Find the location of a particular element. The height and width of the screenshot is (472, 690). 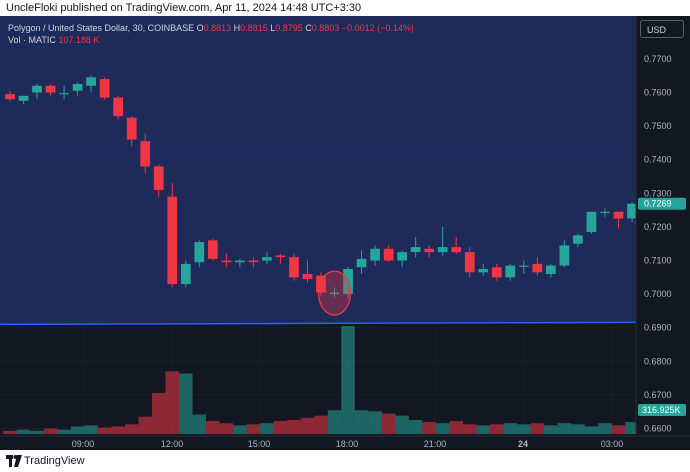

time-tick-label: 24 is located at coordinates (523, 444).